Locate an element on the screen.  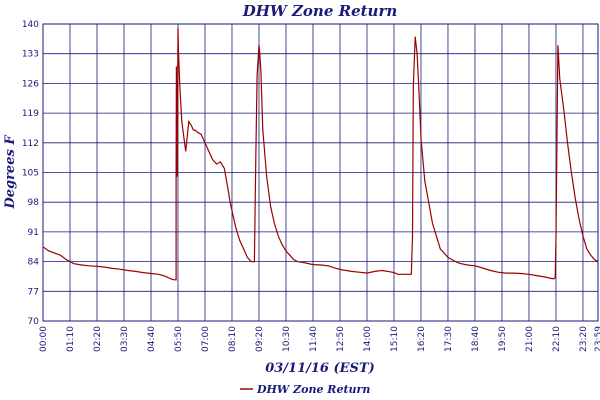
x-tick-label: 11:40 is located at coordinates (314, 339).